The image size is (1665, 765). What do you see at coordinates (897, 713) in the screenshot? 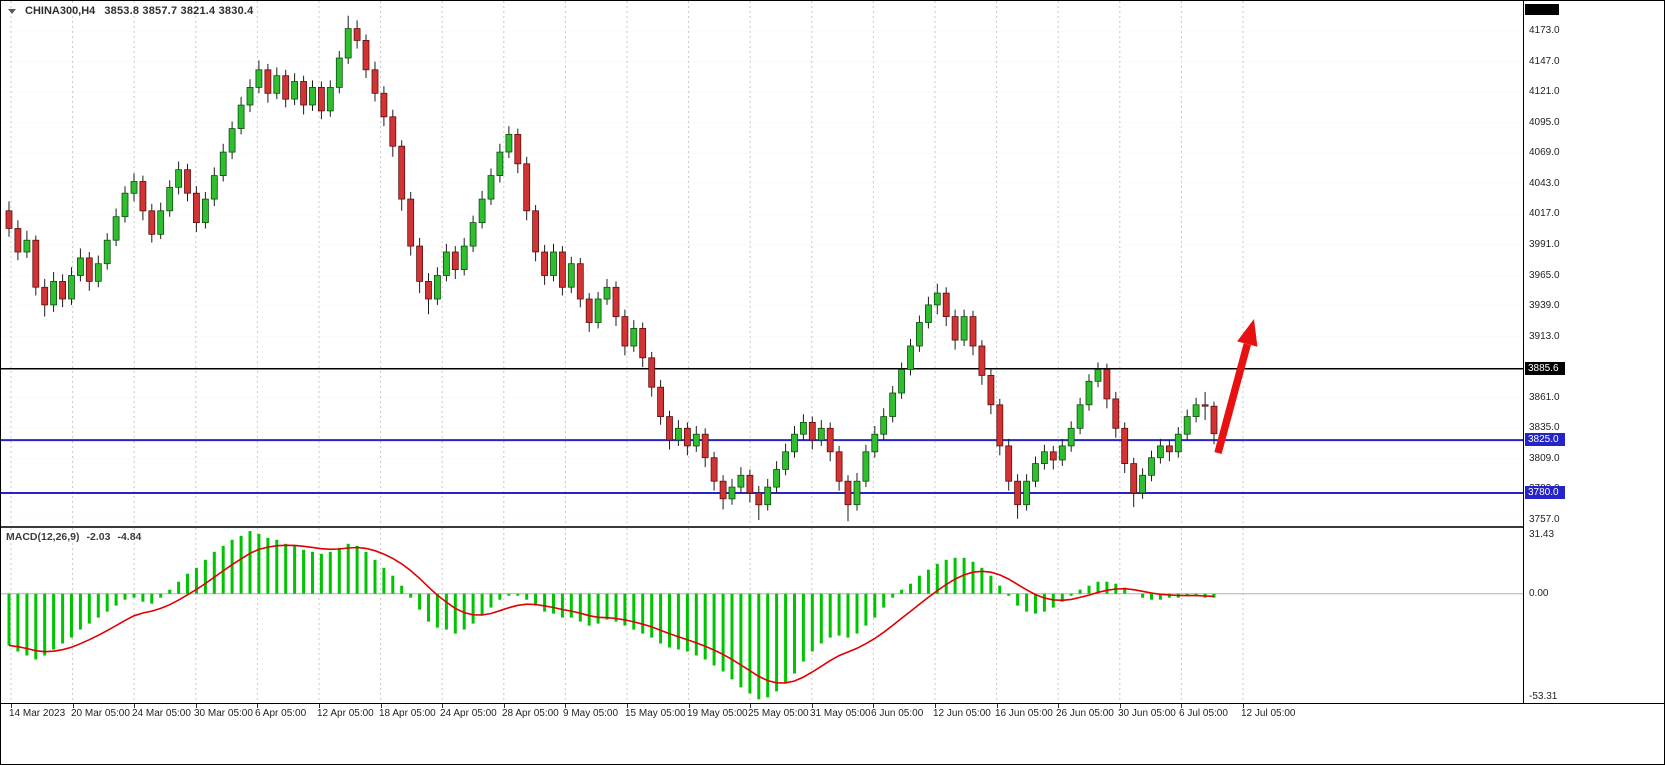
I see `time-axis-label: 6 Jun 05:00` at bounding box center [897, 713].